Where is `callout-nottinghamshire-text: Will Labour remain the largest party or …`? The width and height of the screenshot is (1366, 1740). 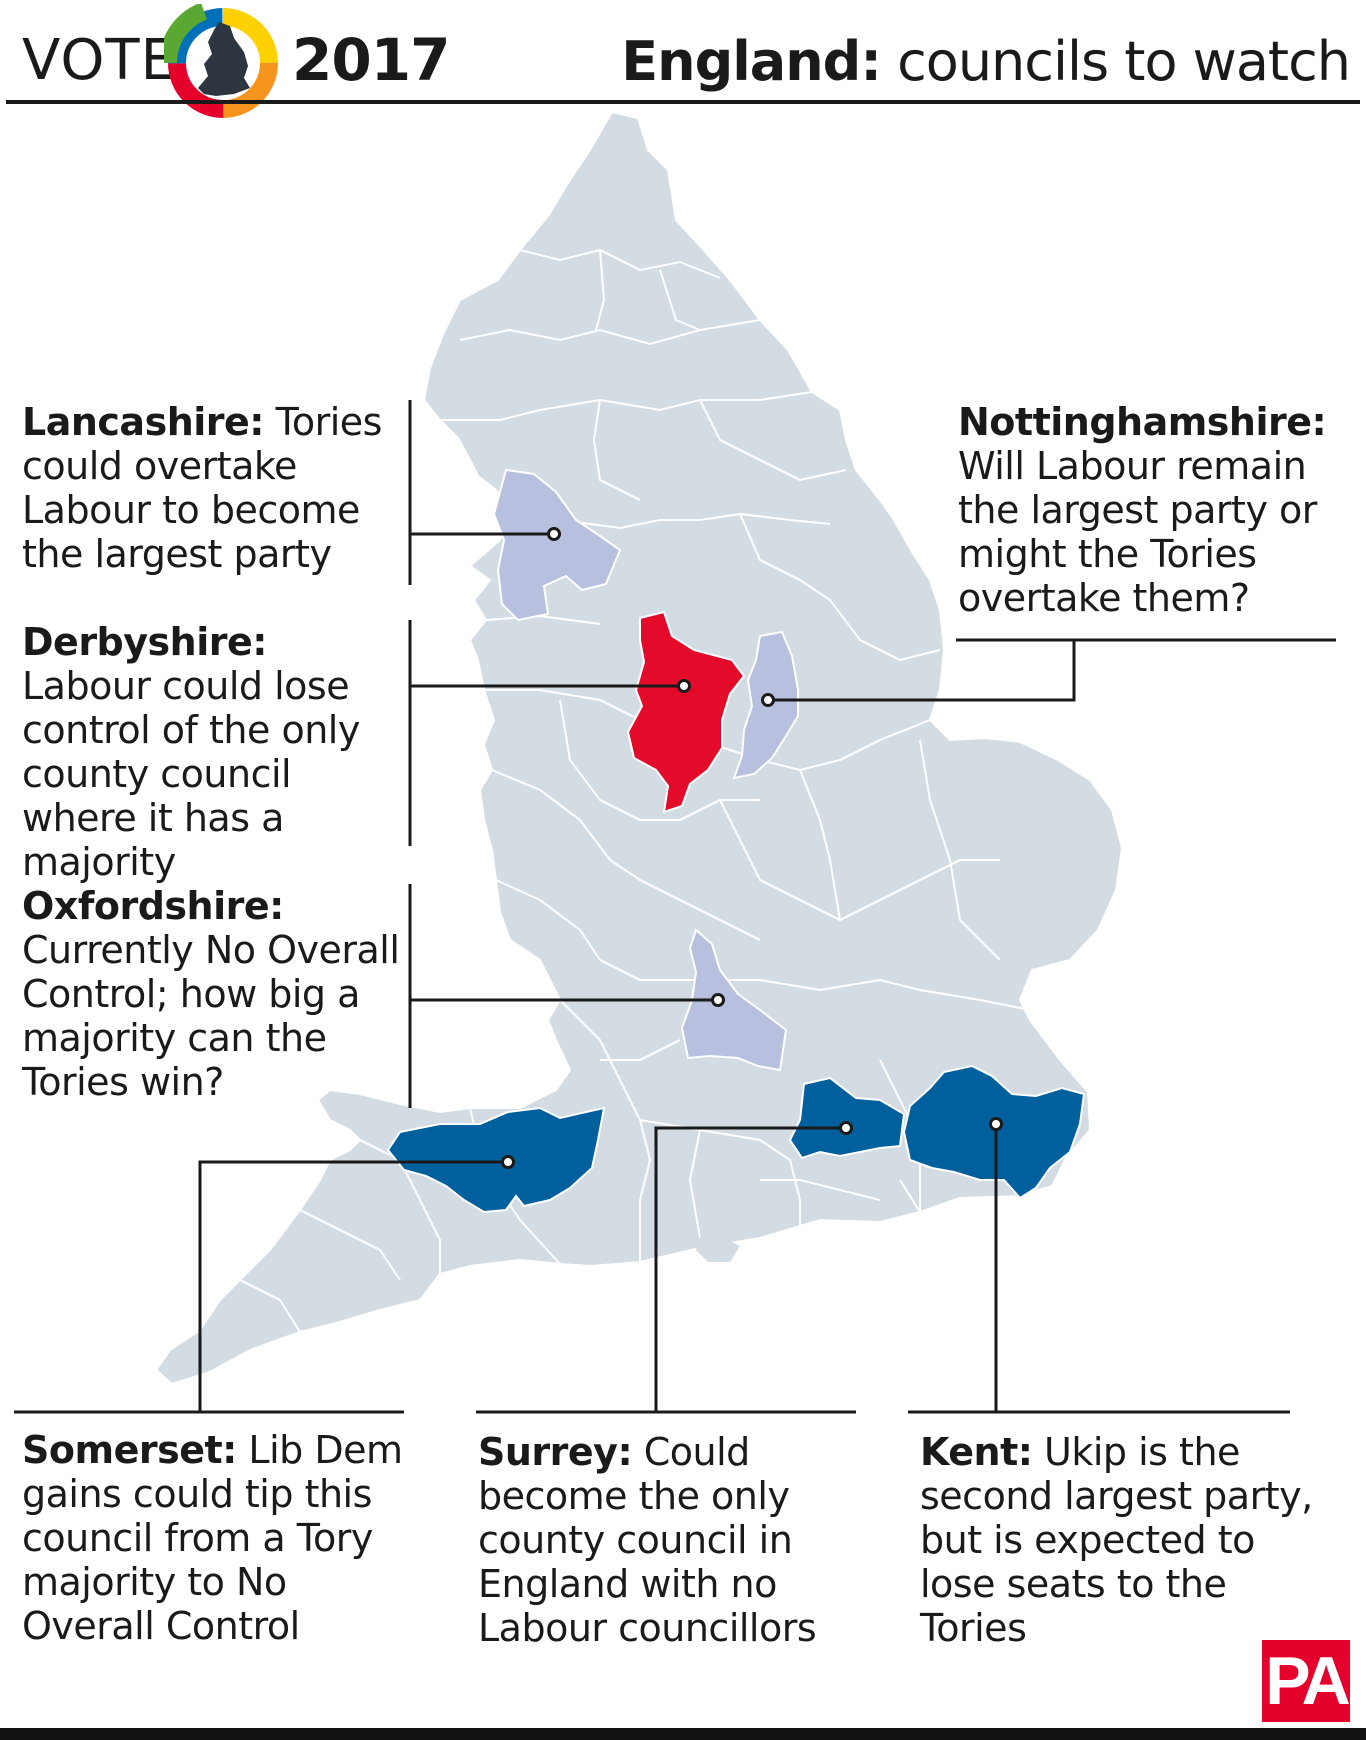 callout-nottinghamshire-text: Will Labour remain the largest party or … is located at coordinates (1137, 532).